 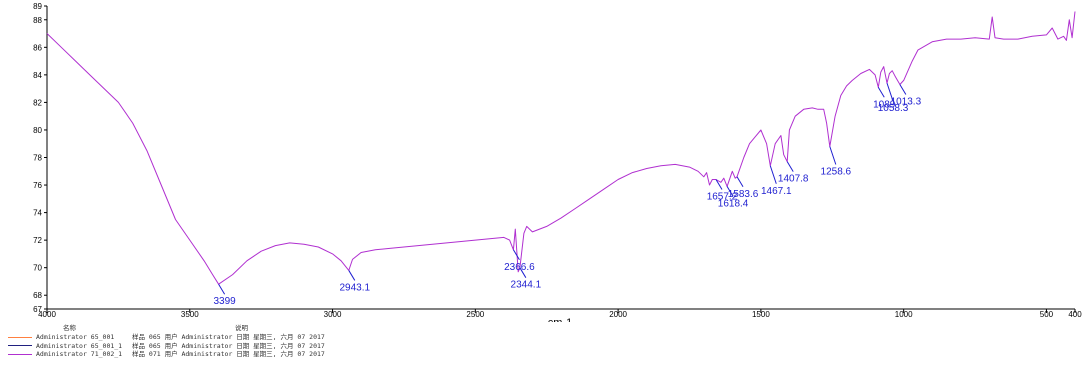 What do you see at coordinates (37, 295) in the screenshot?
I see `y-tick-label: 68` at bounding box center [37, 295].